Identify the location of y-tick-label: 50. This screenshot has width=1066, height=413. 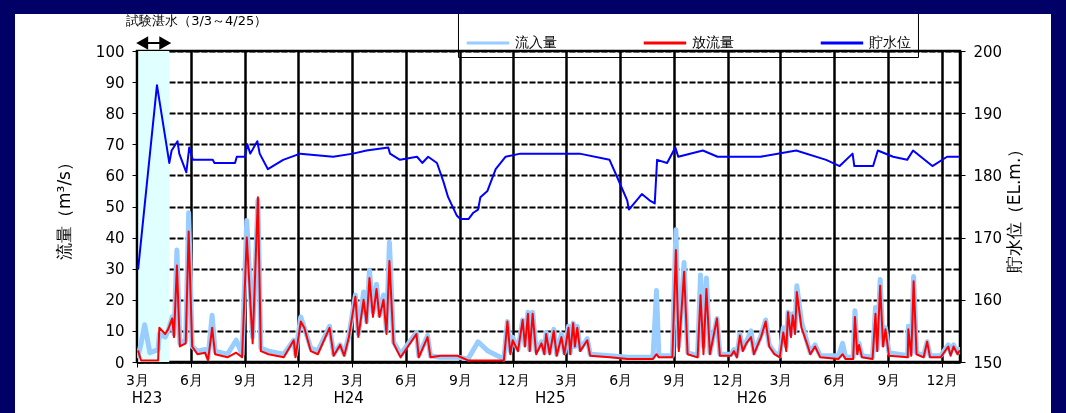
(115, 207).